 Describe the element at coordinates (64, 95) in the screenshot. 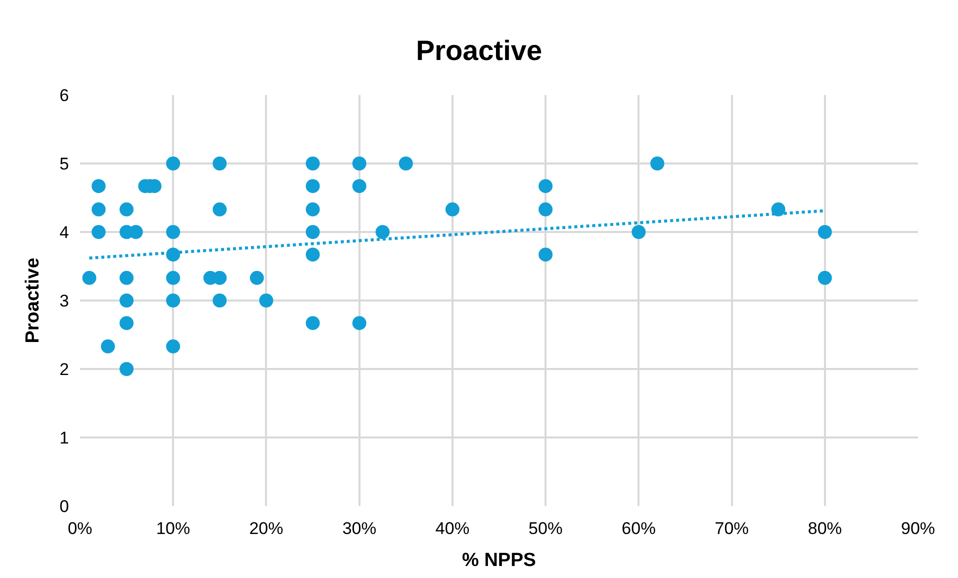

I see `y-tick-label: 6` at that location.